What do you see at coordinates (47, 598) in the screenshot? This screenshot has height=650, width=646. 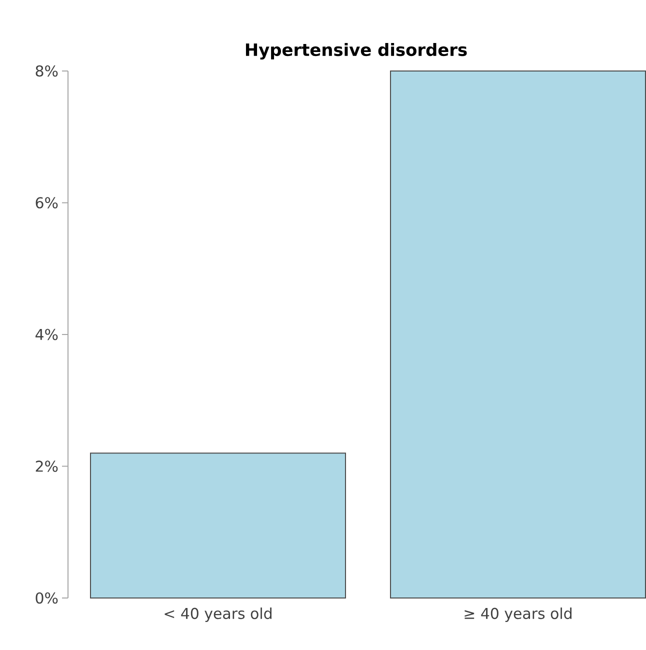 I see `y-tick-label: 0%` at bounding box center [47, 598].